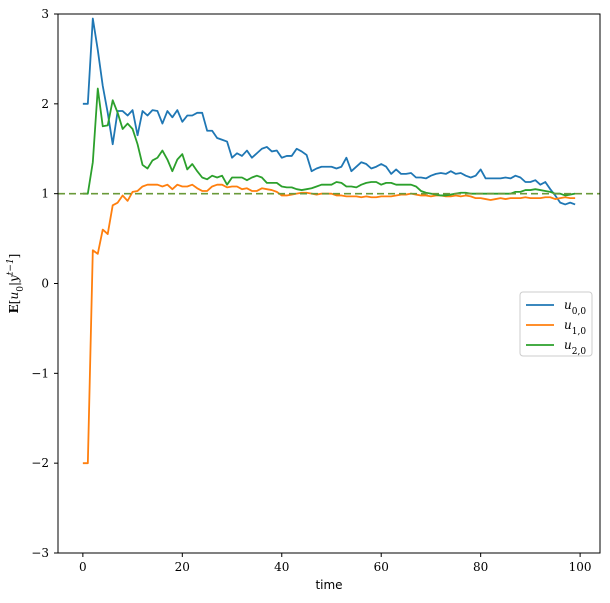 The width and height of the screenshot is (610, 603). I want to click on y-tick-label: −2, so click(40, 463).